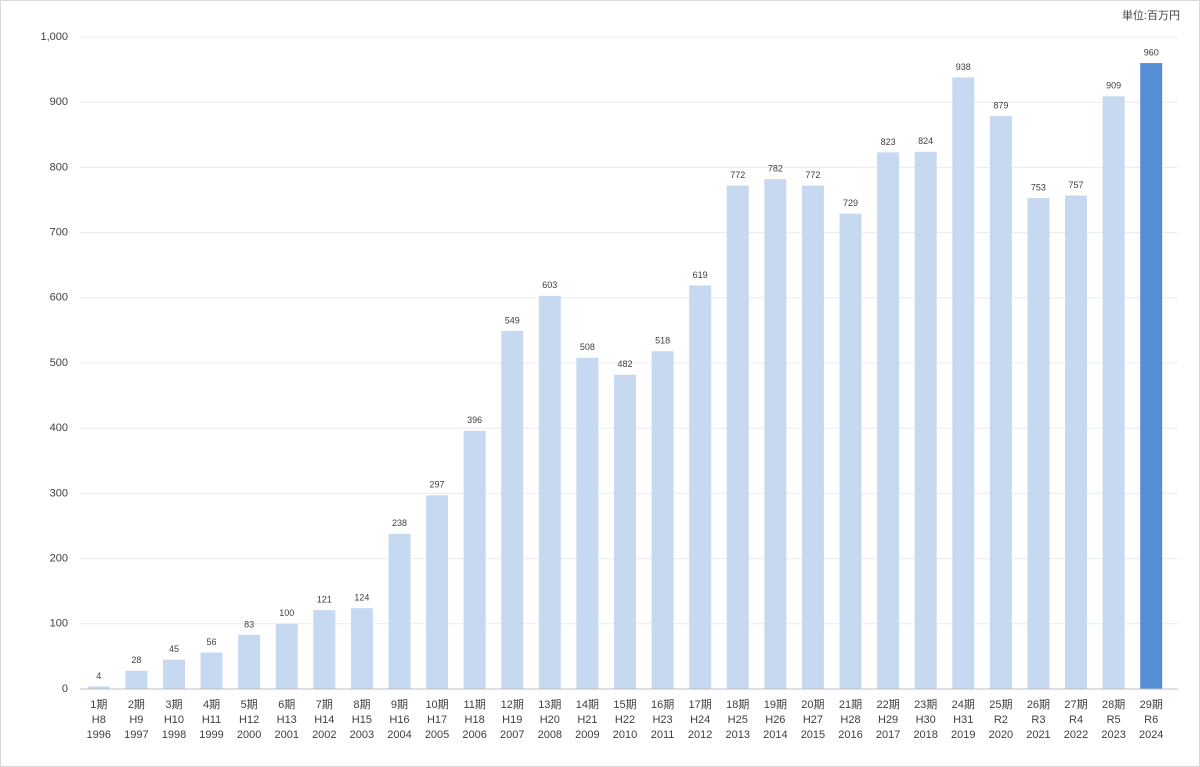 This screenshot has height=767, width=1200. What do you see at coordinates (361, 598) in the screenshot?
I see `value-label: 124` at bounding box center [361, 598].